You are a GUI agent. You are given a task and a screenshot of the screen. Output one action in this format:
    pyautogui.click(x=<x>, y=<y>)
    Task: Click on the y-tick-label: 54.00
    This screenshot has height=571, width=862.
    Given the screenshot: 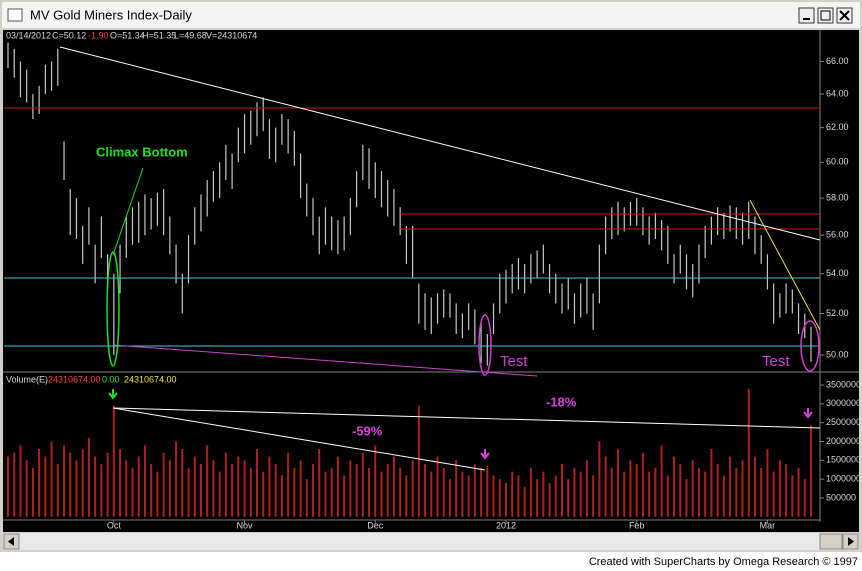 What is the action you would take?
    pyautogui.click(x=837, y=273)
    